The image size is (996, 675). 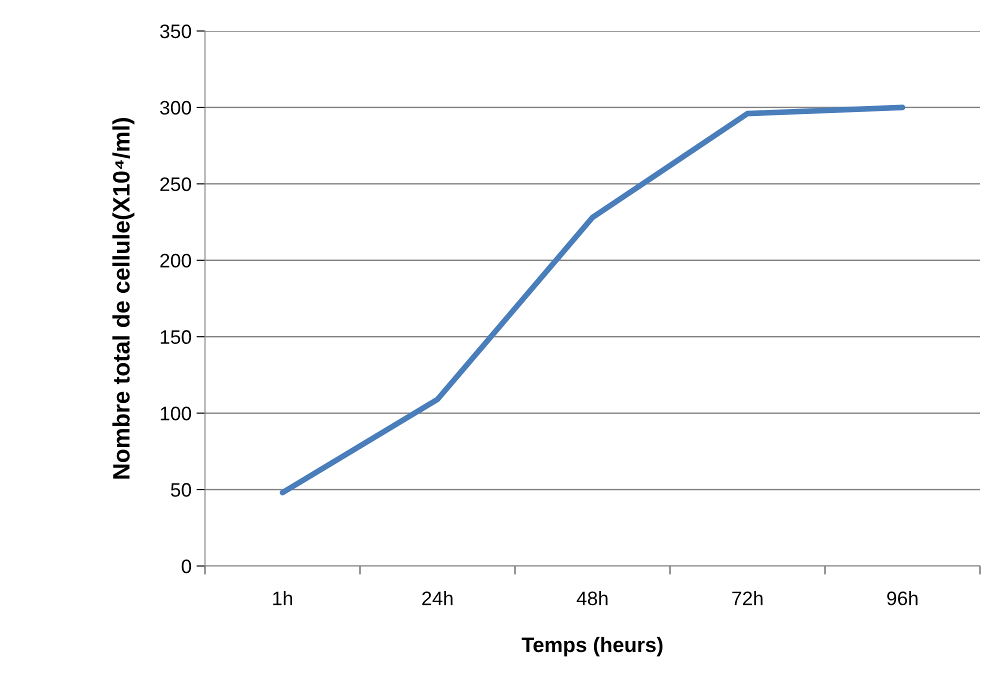 What do you see at coordinates (187, 566) in the screenshot?
I see `y-tick-label: 0` at bounding box center [187, 566].